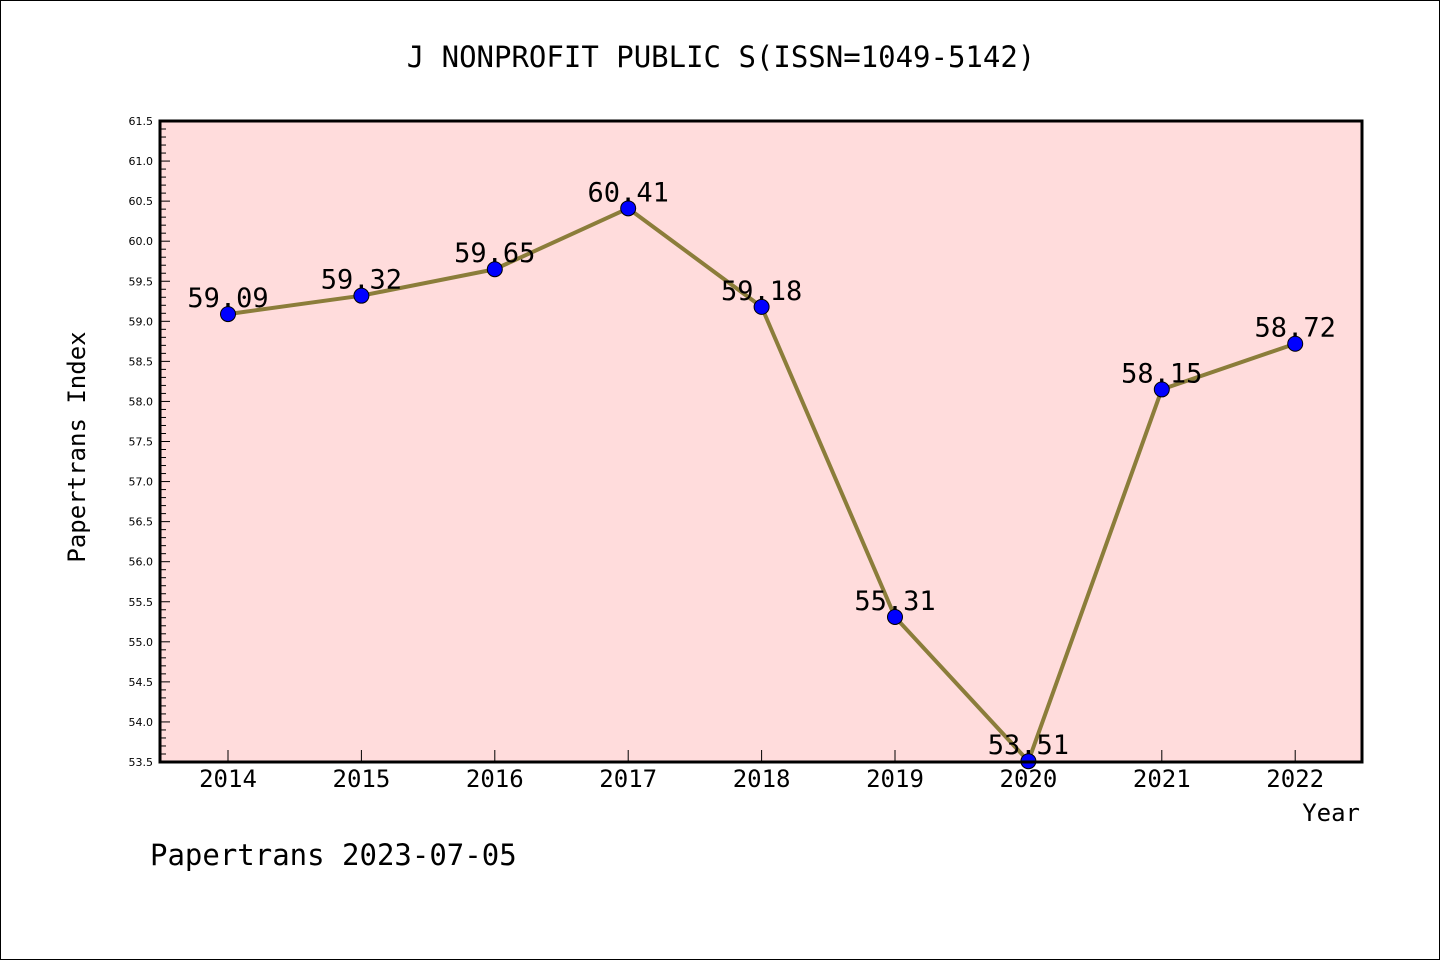  I want to click on chart-title: J NONPROFIT PUBLIC S(ISSN=1049-5142), so click(721, 57).